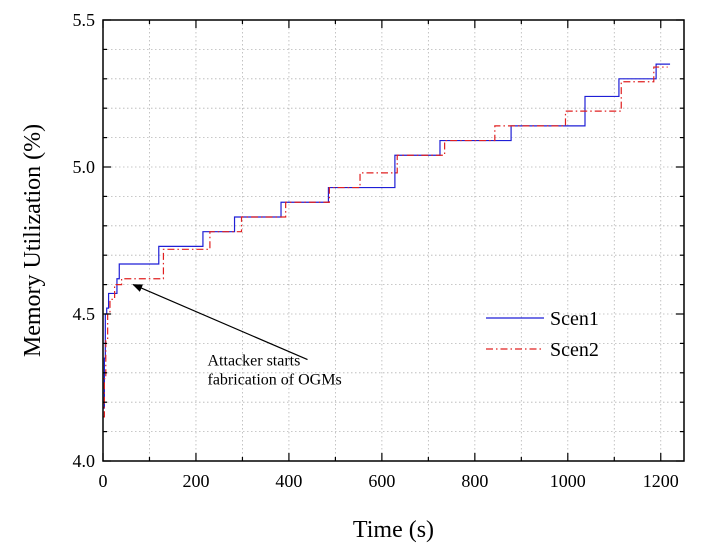 This screenshot has width=702, height=552. I want to click on x-axis-label: Time (s), so click(393, 530).